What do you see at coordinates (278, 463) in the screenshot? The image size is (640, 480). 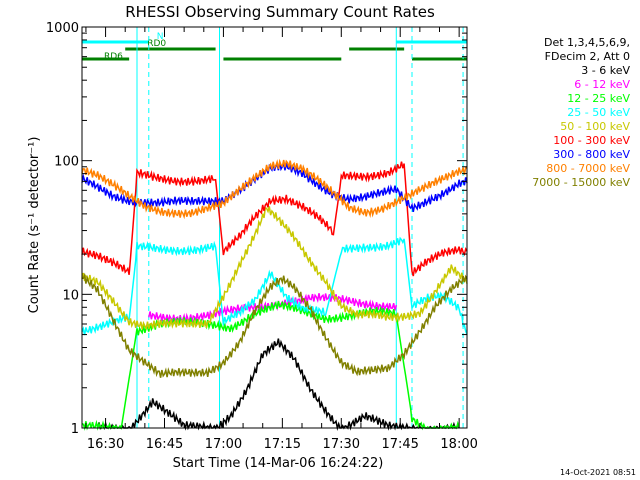 I see `x-axis-label: Start Time (14-Mar-06 16:24:22)` at bounding box center [278, 463].